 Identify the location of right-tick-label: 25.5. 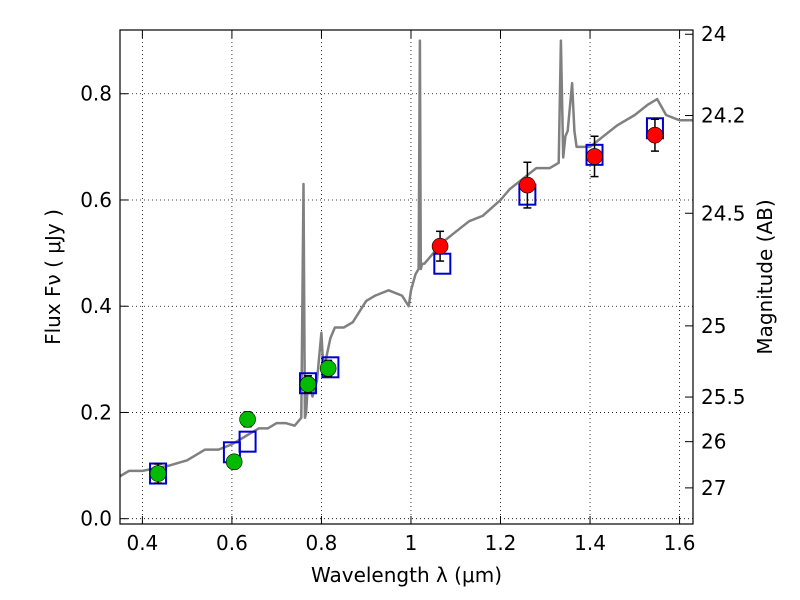
(723, 397).